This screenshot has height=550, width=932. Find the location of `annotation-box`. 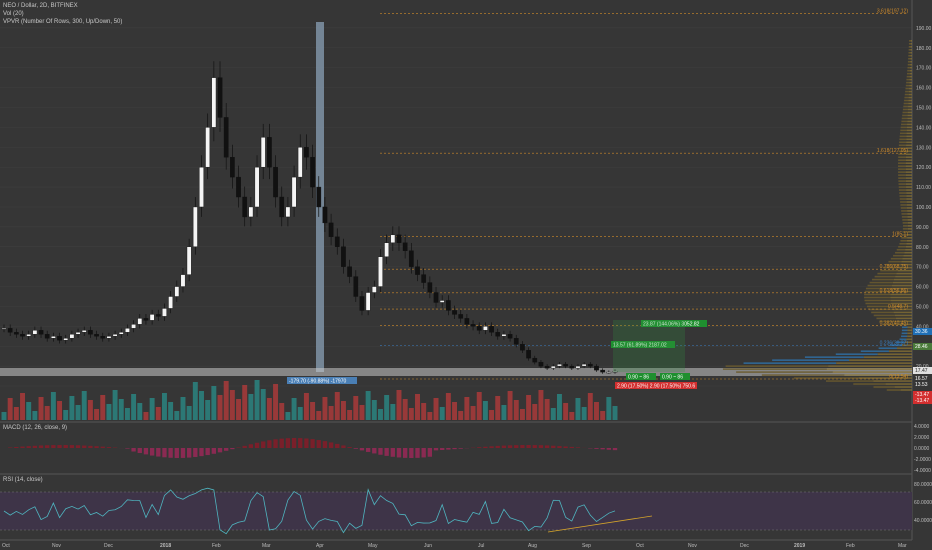

annotation-box is located at coordinates (322, 380).